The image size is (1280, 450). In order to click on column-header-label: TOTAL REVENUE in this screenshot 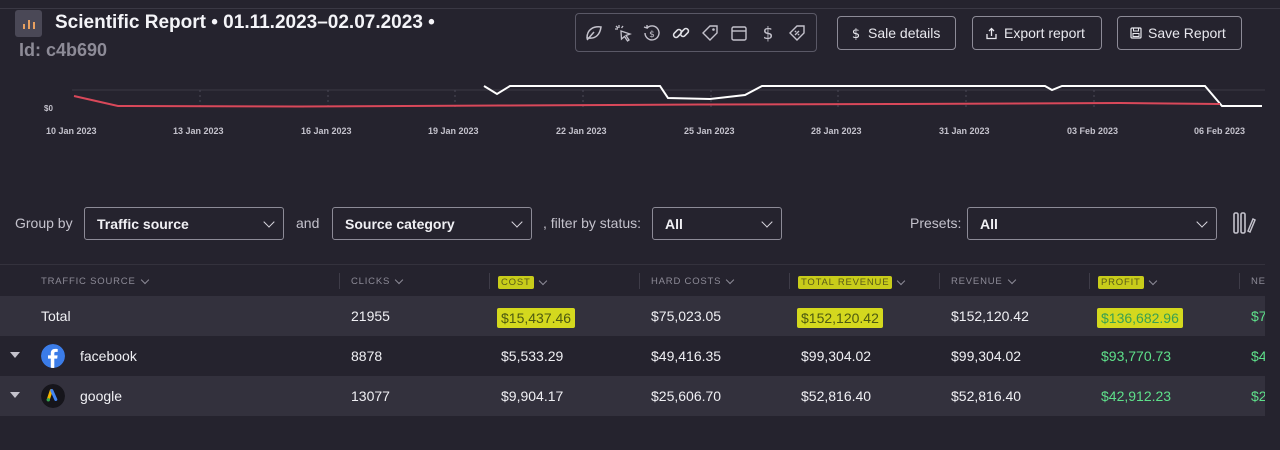, I will do `click(845, 282)`.